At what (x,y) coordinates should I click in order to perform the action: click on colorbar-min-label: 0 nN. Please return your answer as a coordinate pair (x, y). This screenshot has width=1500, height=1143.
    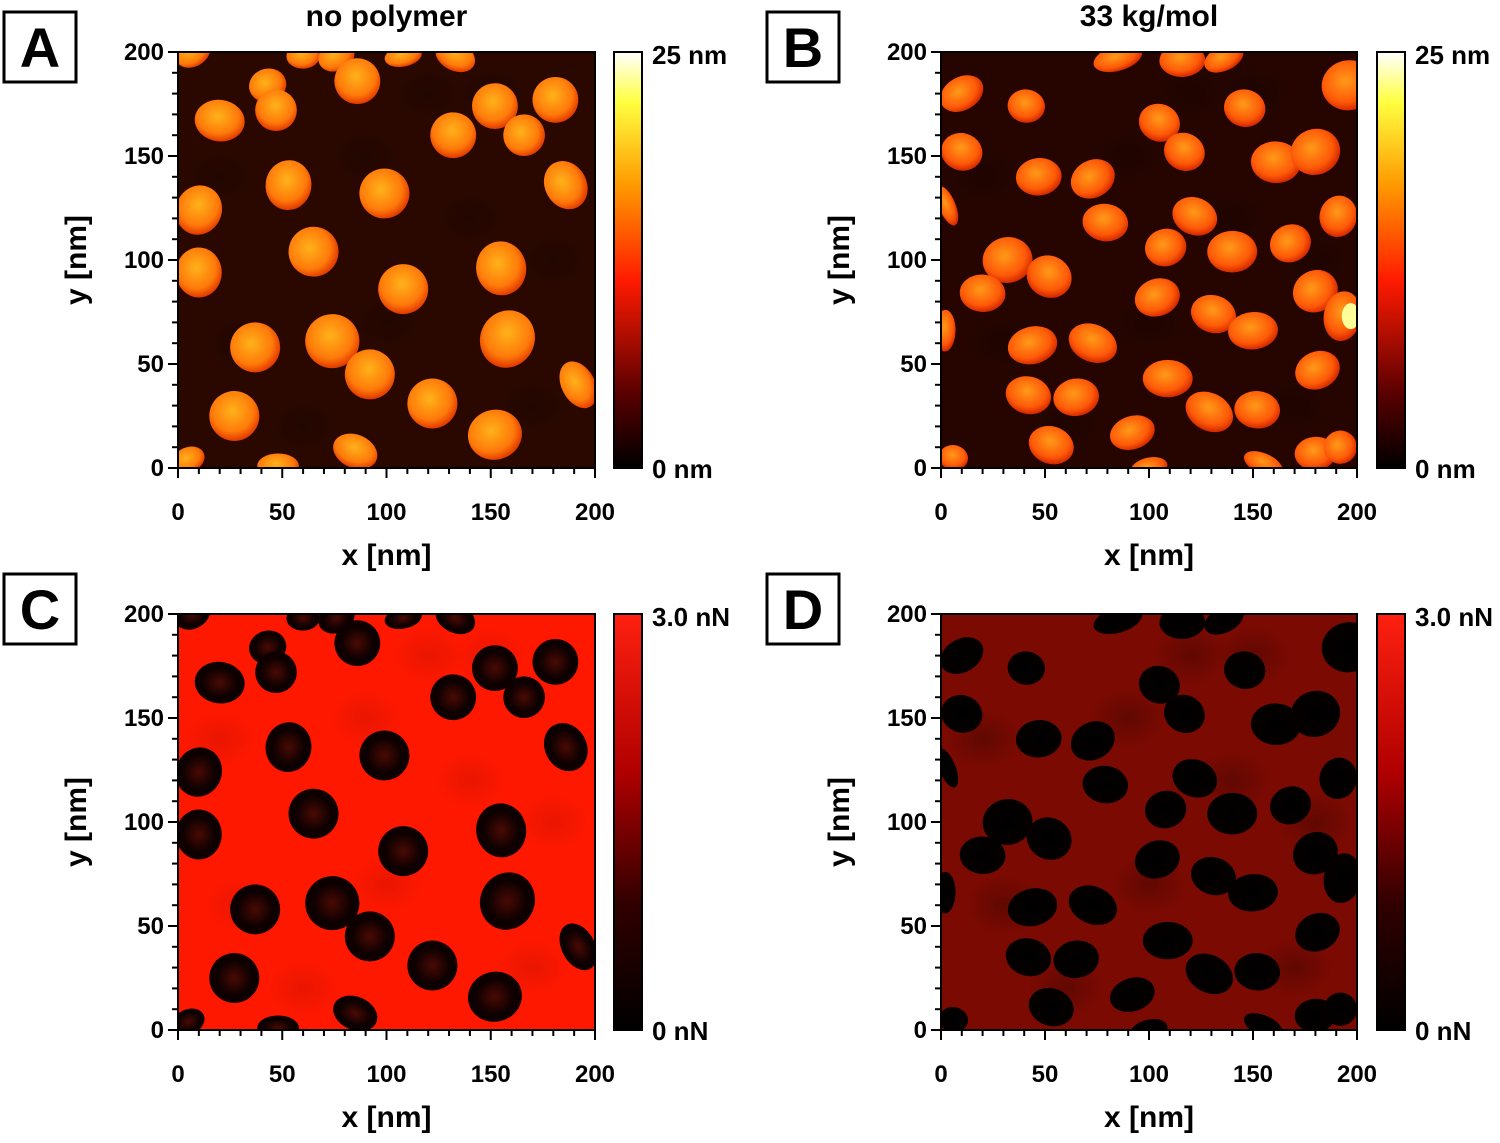
    Looking at the image, I should click on (680, 1031).